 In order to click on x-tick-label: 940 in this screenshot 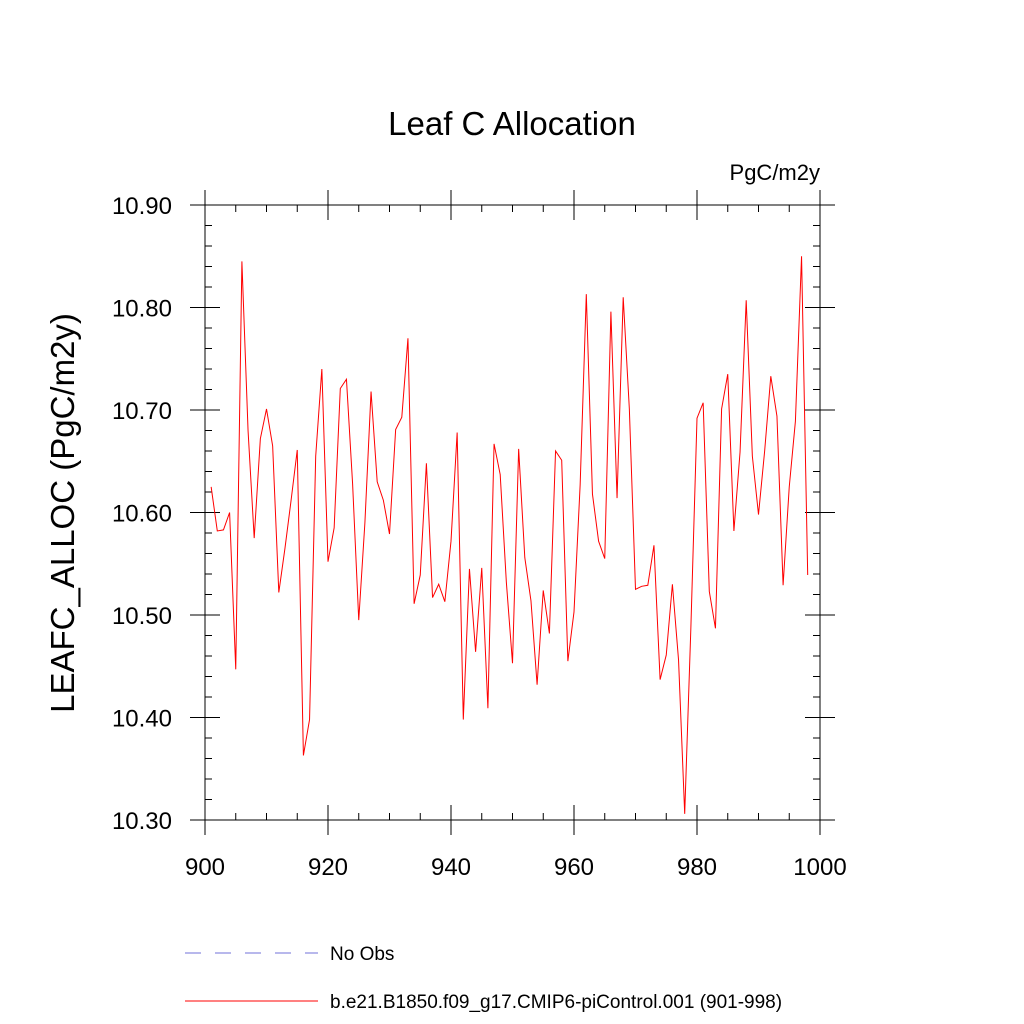, I will do `click(451, 867)`.